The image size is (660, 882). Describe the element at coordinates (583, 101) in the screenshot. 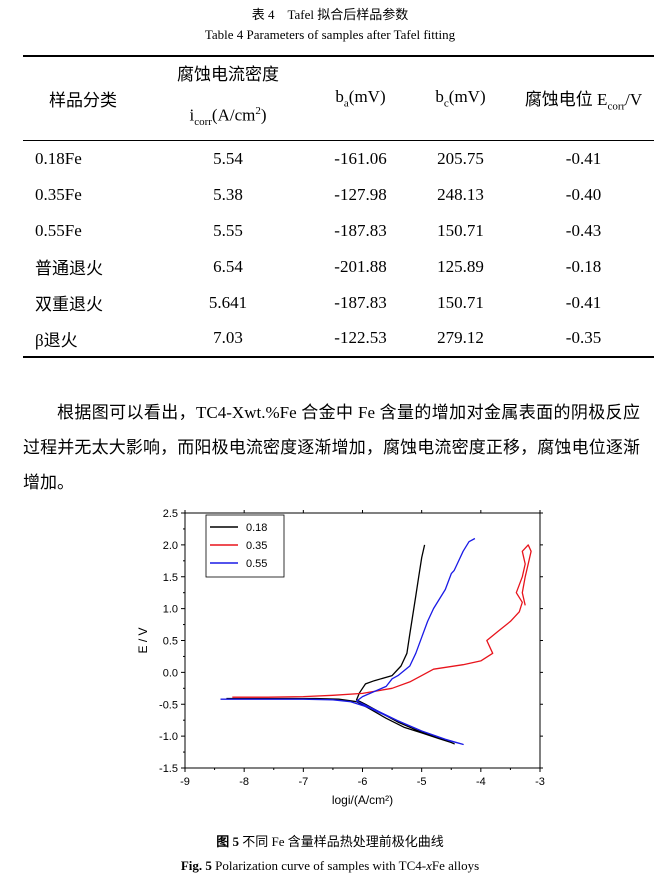

I see `header-ecorr: 腐蚀电位 Ecorr/V` at that location.